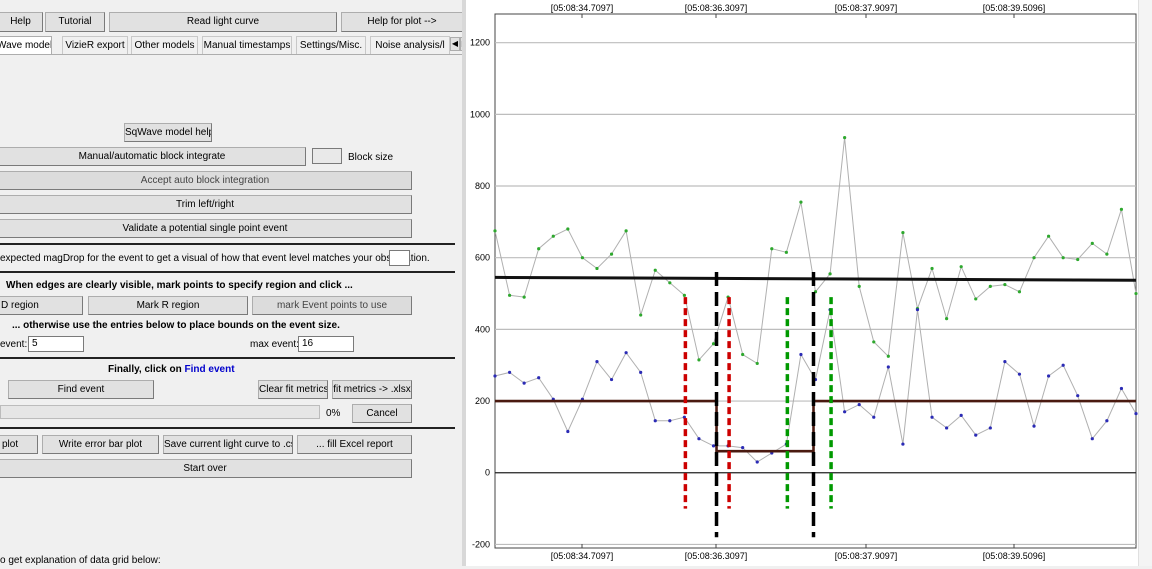 This screenshot has width=1152, height=569. Describe the element at coordinates (223, 22) in the screenshot. I see `read-light-curve-button: Read light curve` at that location.